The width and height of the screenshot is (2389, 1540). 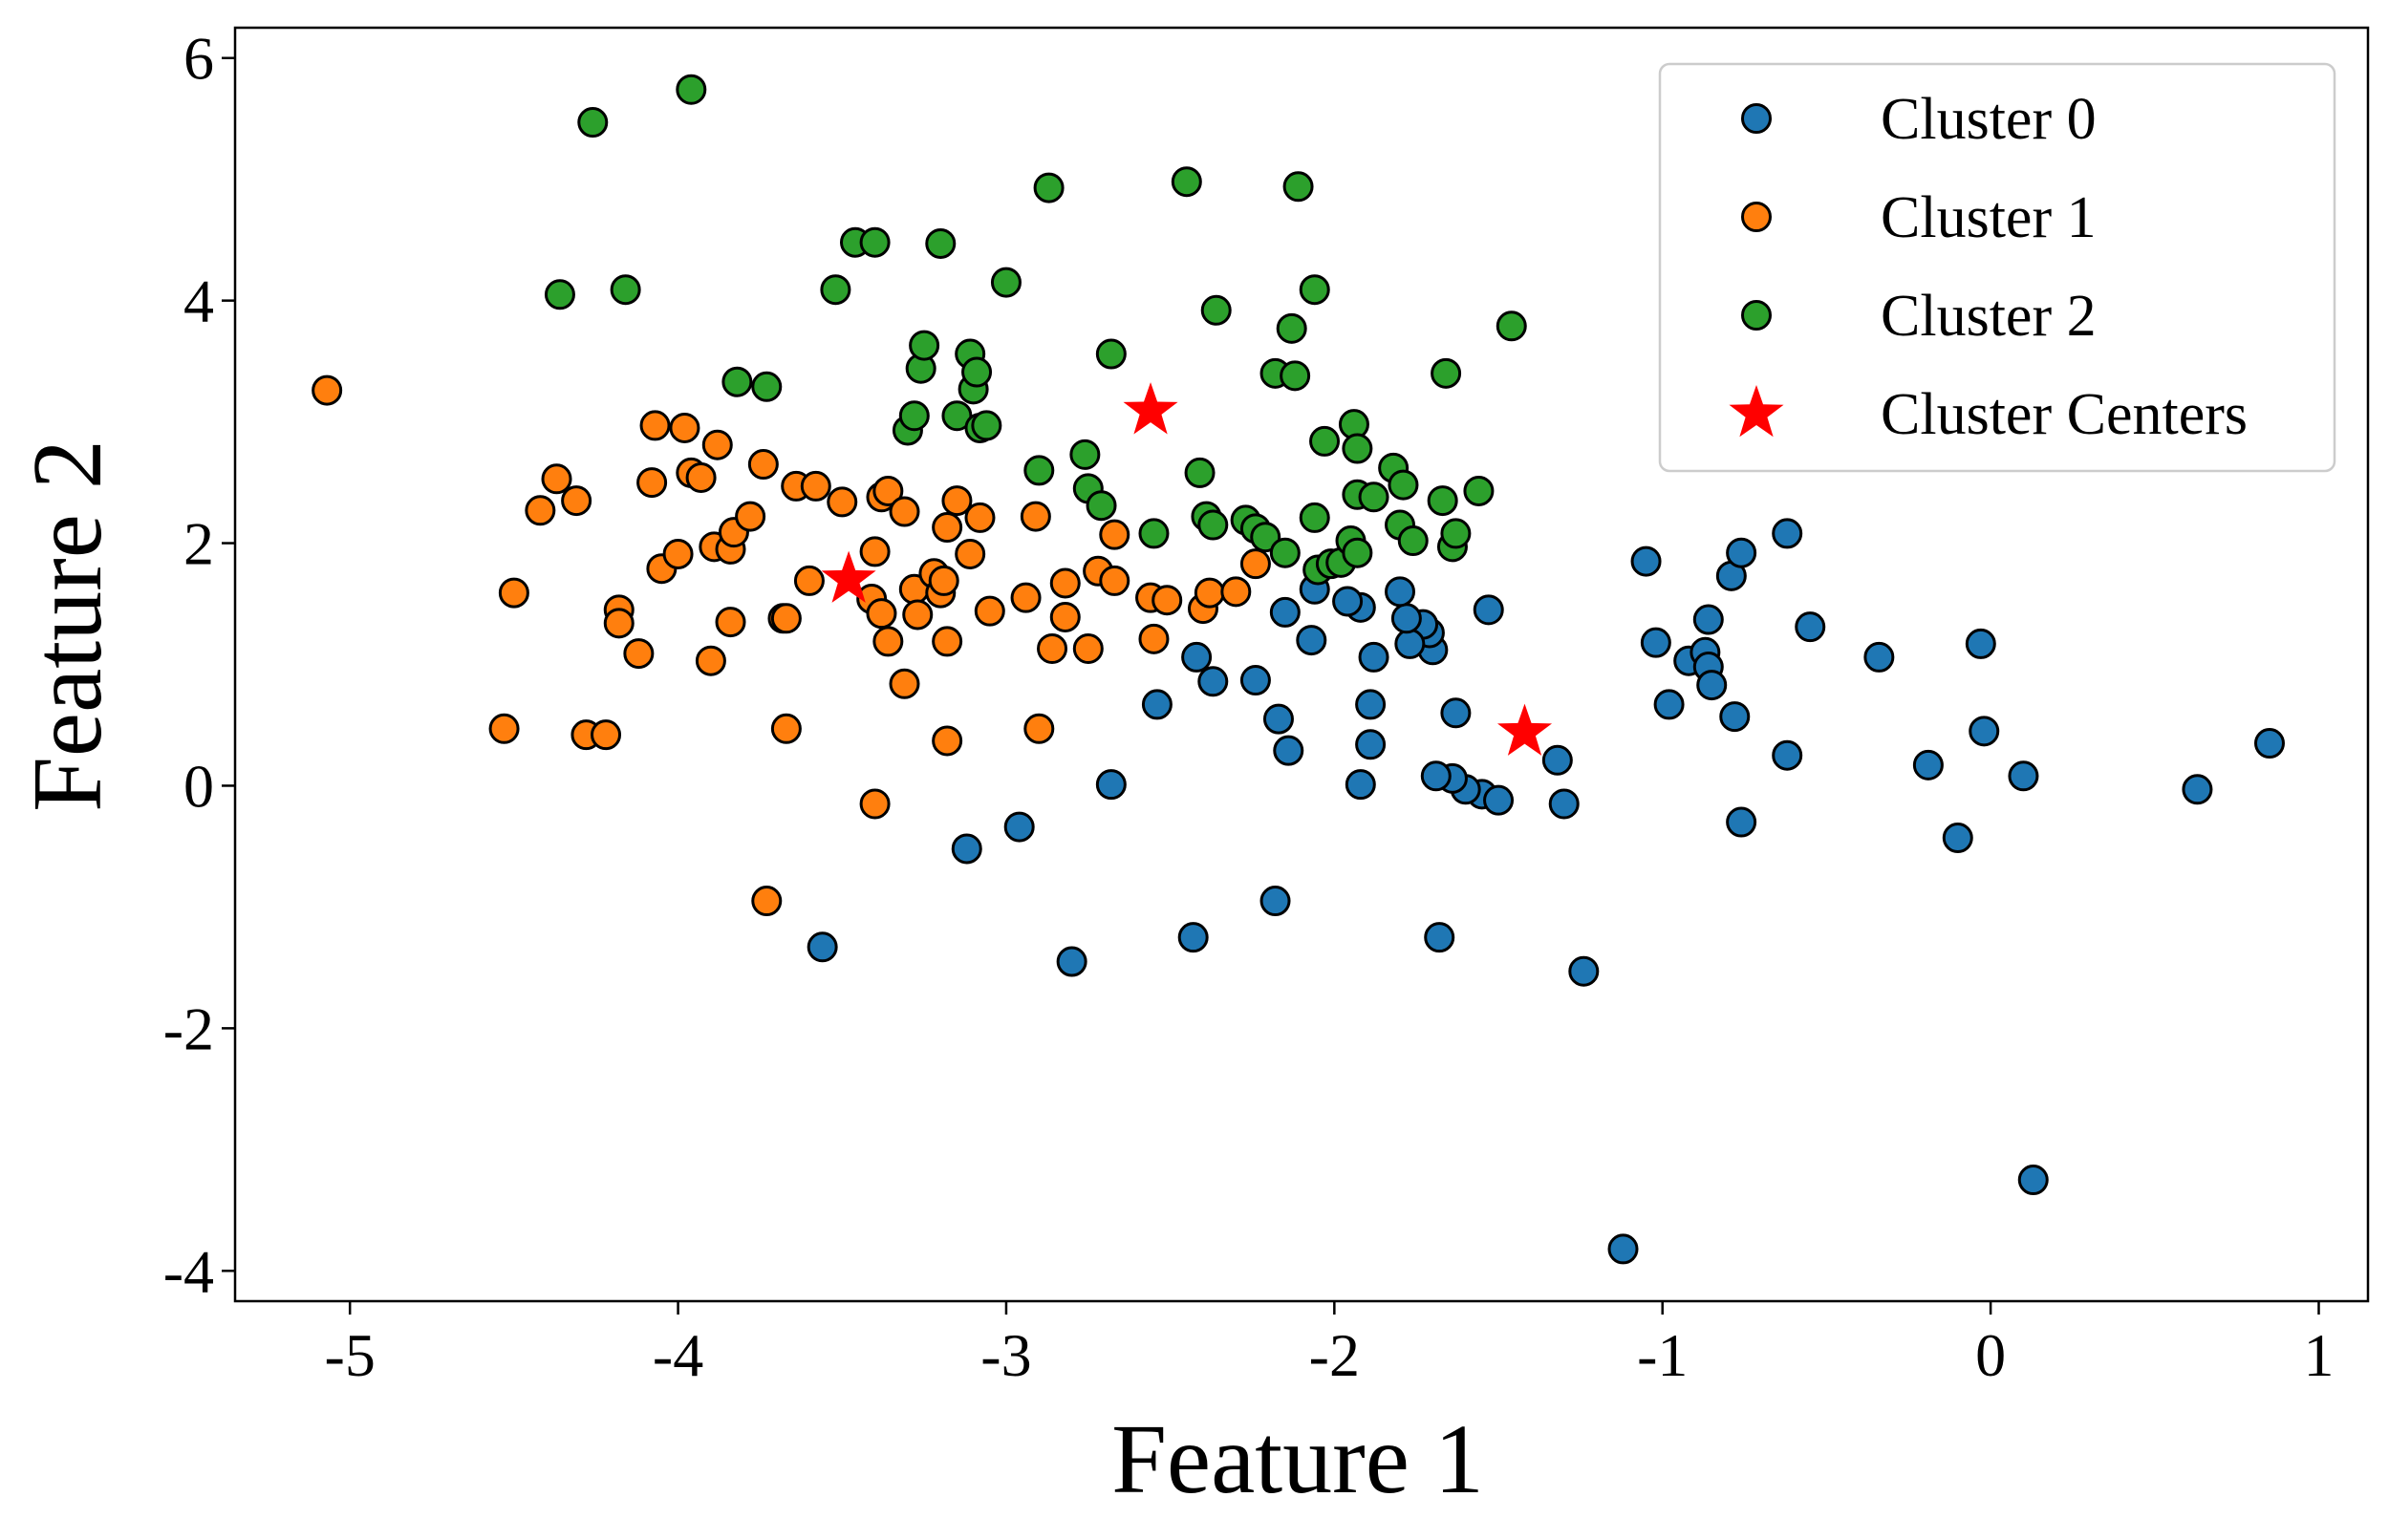 I want to click on legend-item: Cluster Centers, so click(x=1988, y=414).